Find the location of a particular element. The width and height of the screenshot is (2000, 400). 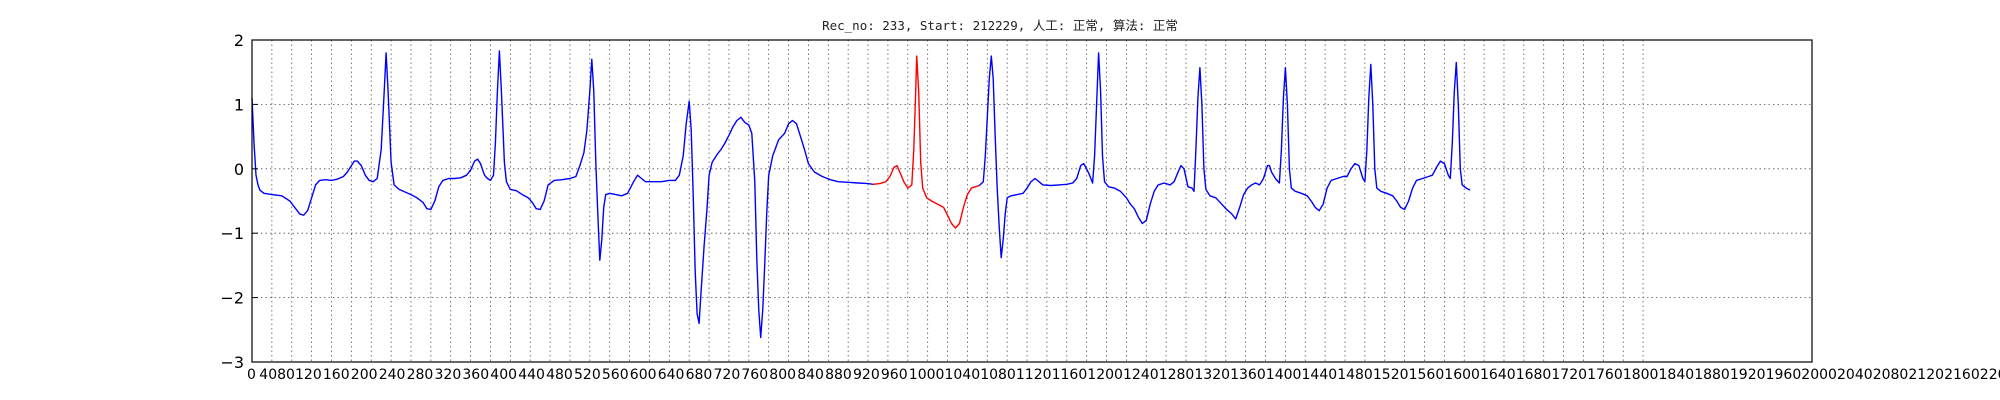

x-tick-label: 2040 is located at coordinates (1855, 375).